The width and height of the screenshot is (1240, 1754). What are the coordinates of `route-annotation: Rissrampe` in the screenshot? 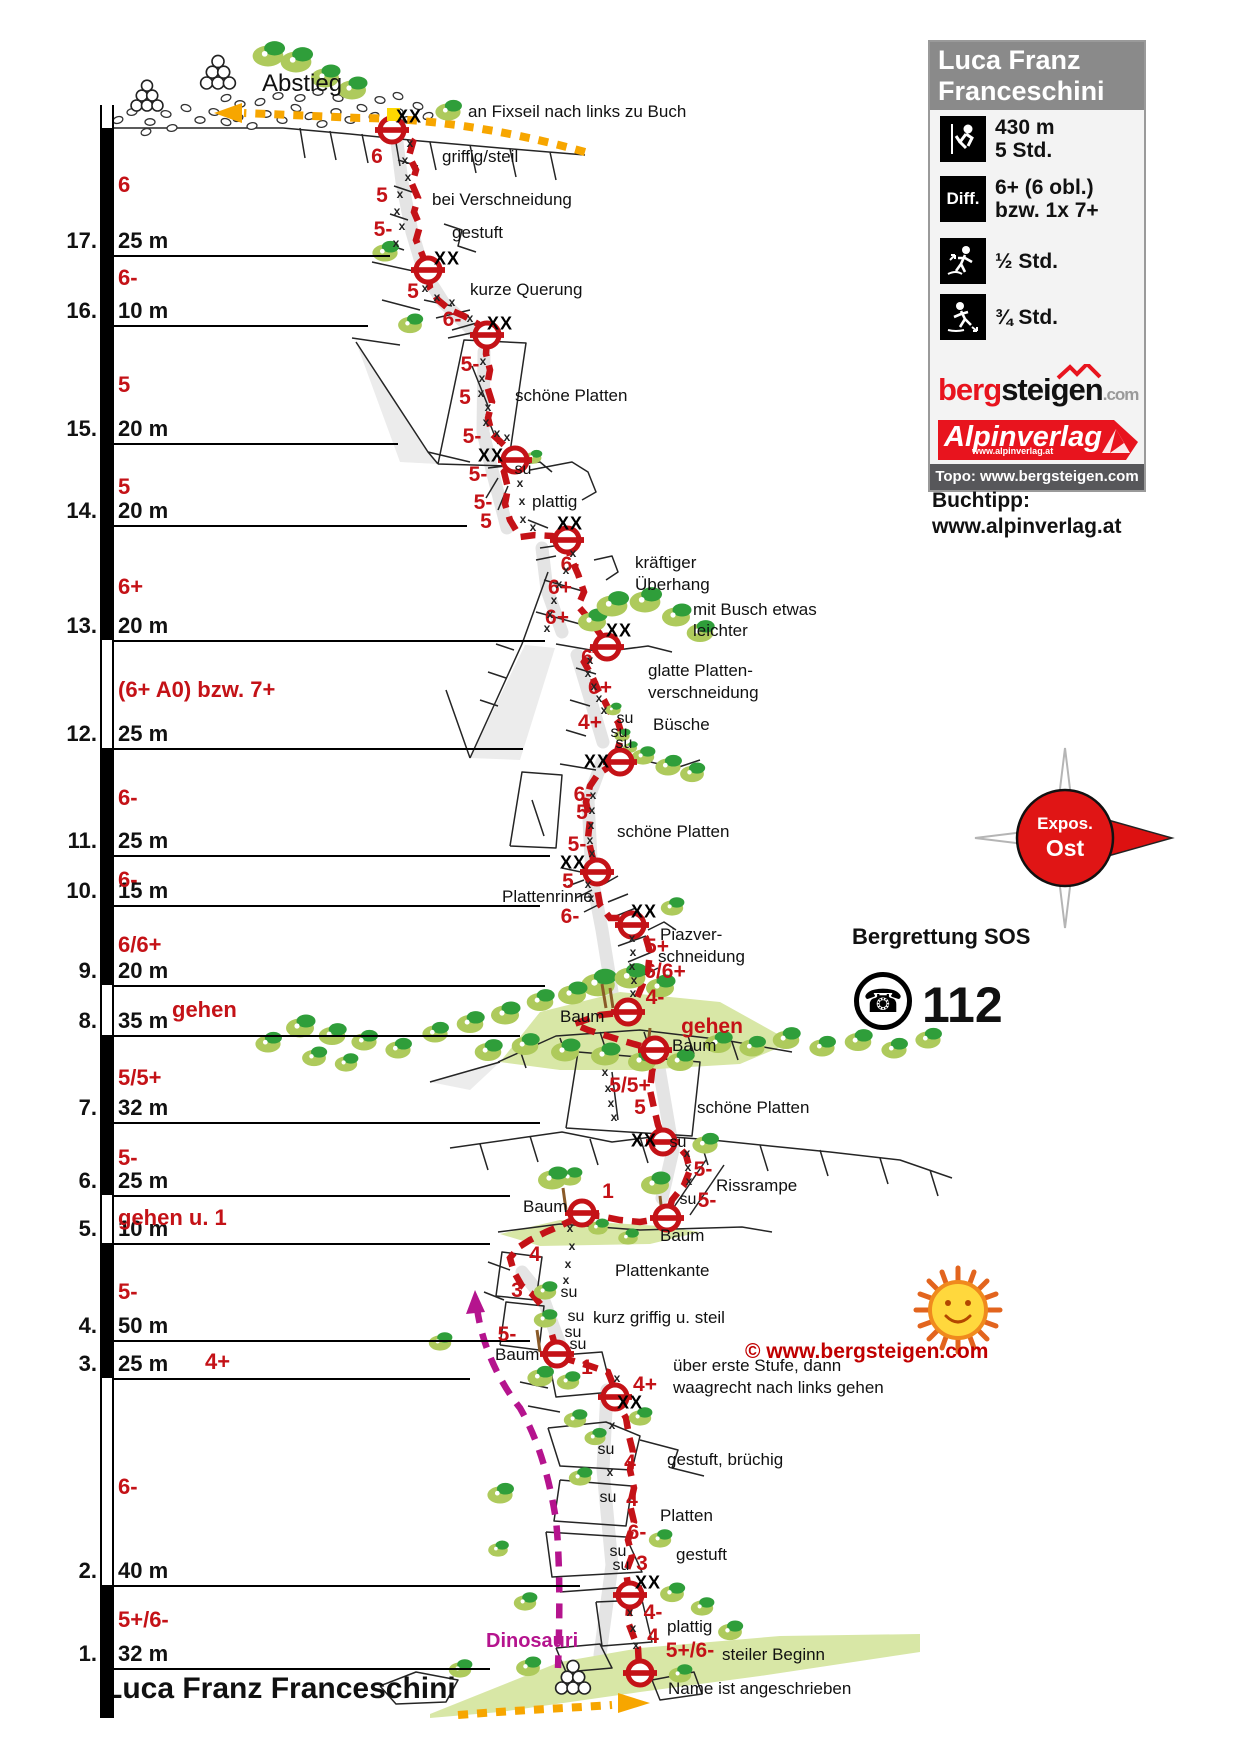 It's located at (757, 1185).